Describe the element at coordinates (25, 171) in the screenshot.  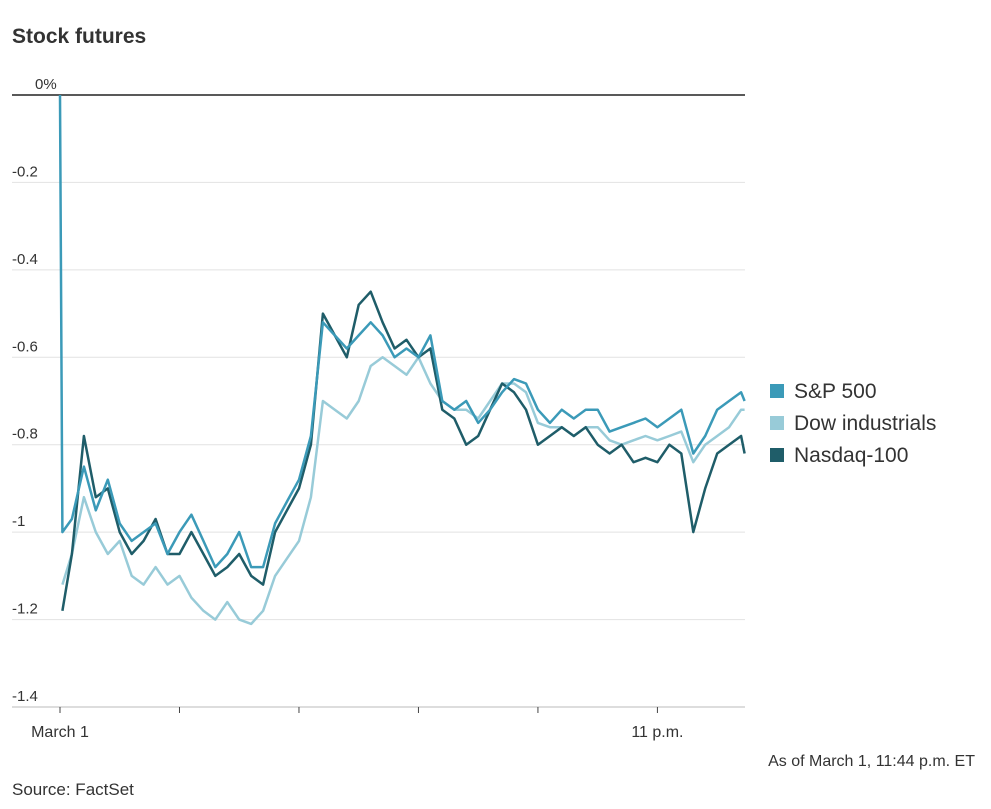
I see `y-tick-label: -0.2` at that location.